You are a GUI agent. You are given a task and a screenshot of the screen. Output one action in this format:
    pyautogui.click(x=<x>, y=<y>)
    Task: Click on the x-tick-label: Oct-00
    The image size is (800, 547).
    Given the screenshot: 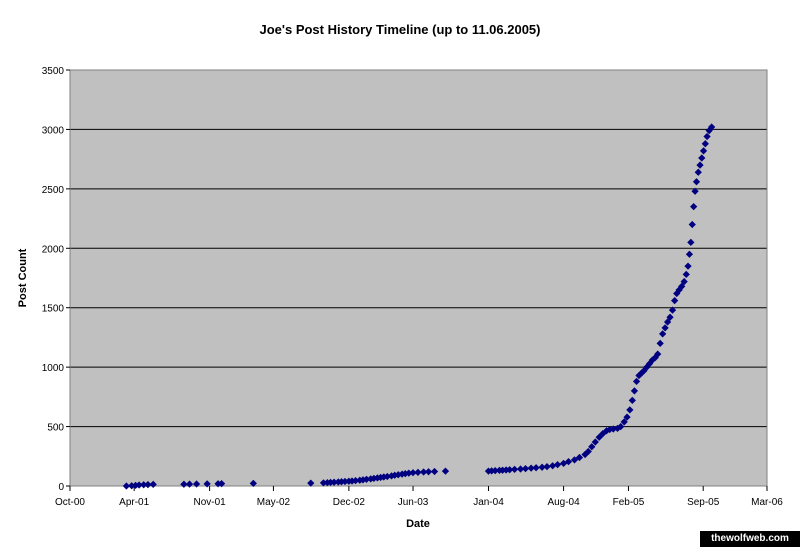 What is the action you would take?
    pyautogui.click(x=70, y=502)
    